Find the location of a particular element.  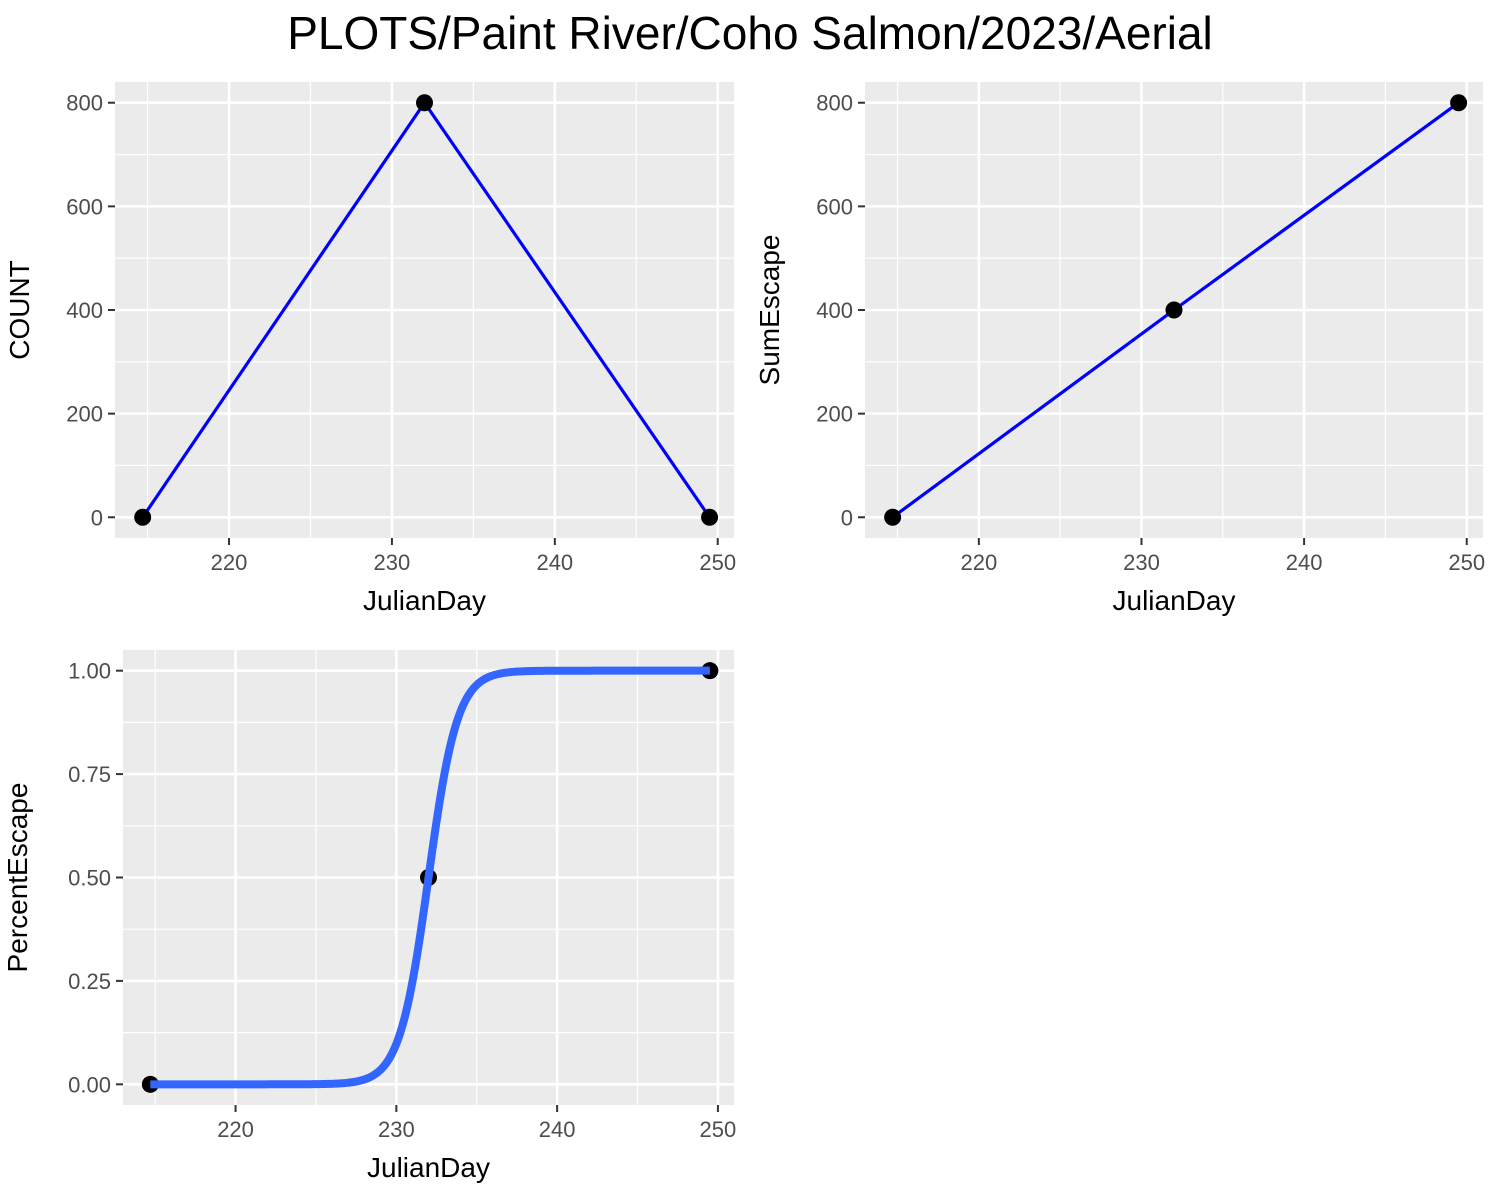

y-tick-label: 0.25 is located at coordinates (89, 981).